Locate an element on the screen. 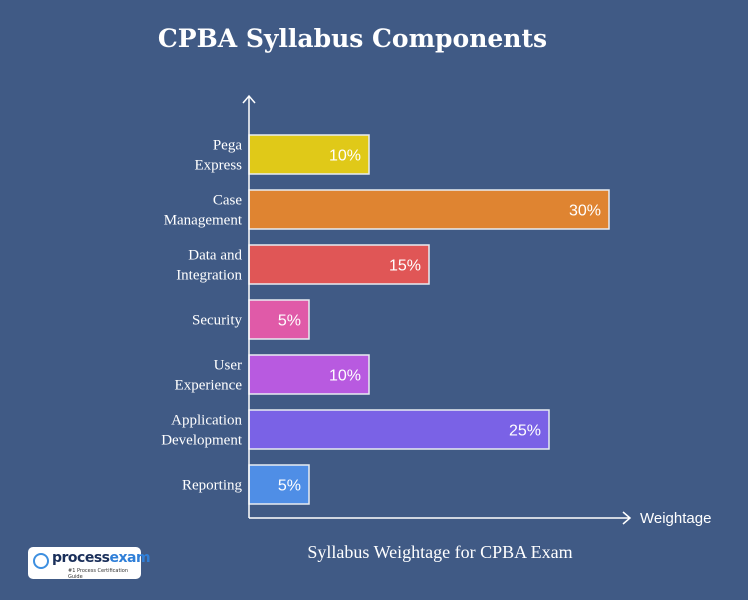  logo-name: processexam is located at coordinates (101, 558).